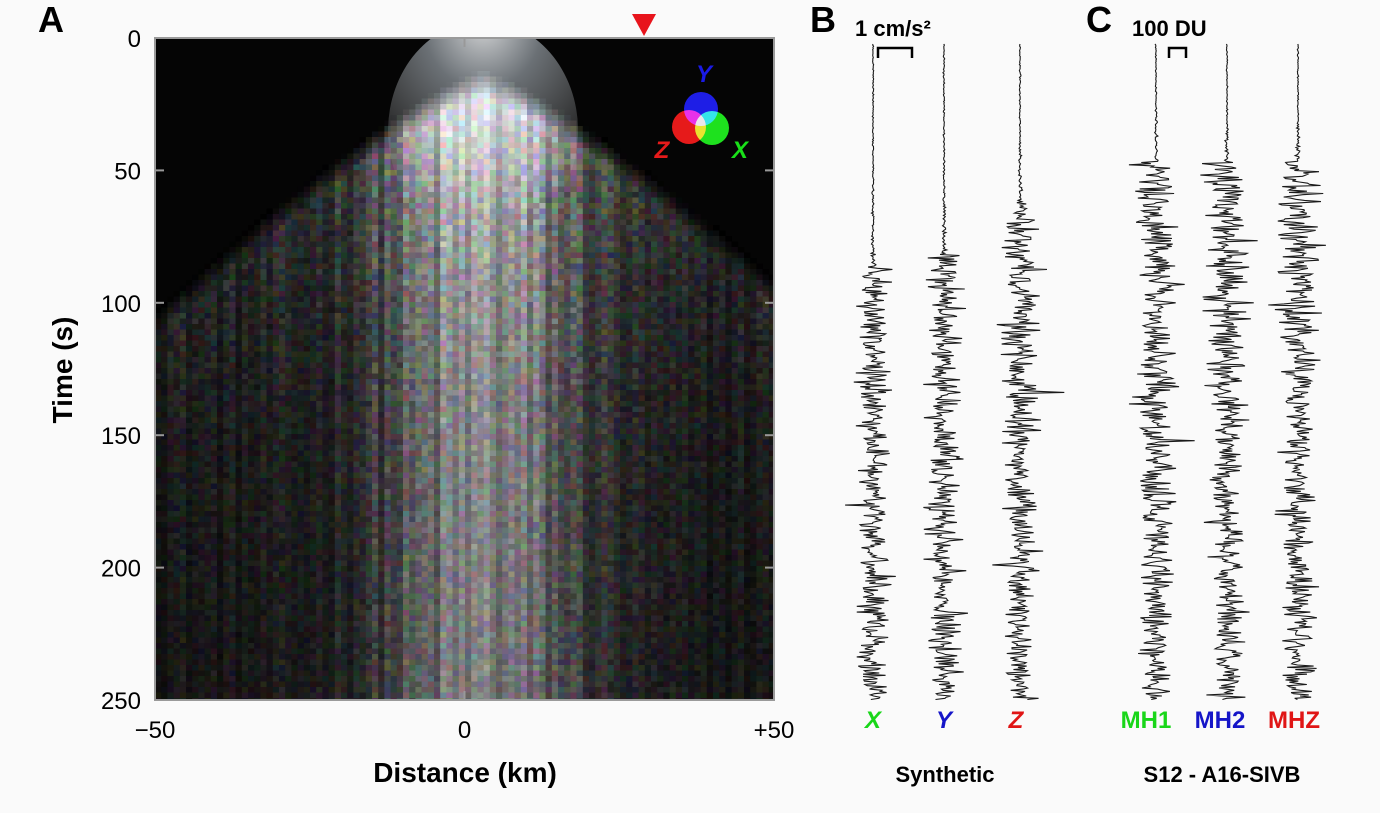 The width and height of the screenshot is (1380, 813). What do you see at coordinates (51, 20) in the screenshot?
I see `panel-a-letter: A` at bounding box center [51, 20].